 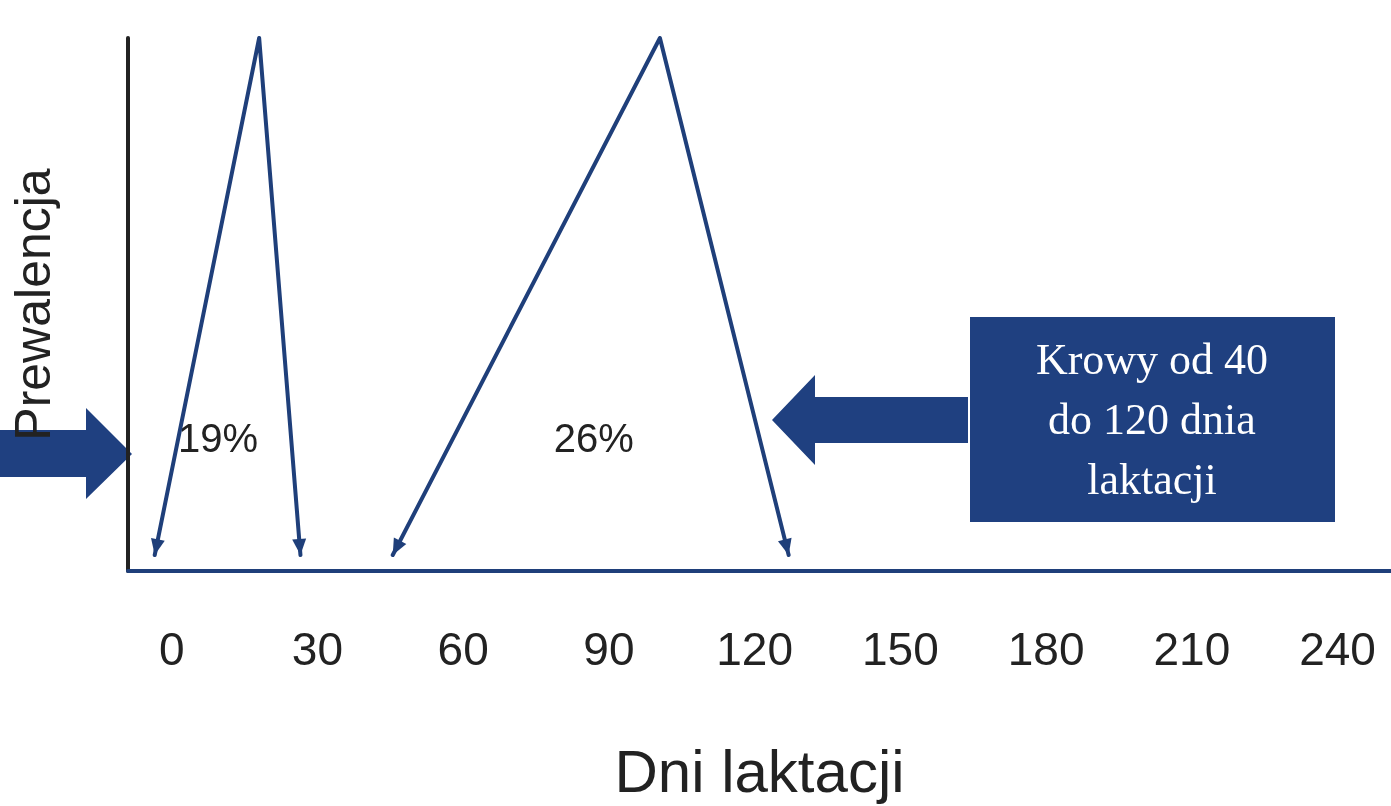 What do you see at coordinates (317, 649) in the screenshot?
I see `x-tick-label: 30` at bounding box center [317, 649].